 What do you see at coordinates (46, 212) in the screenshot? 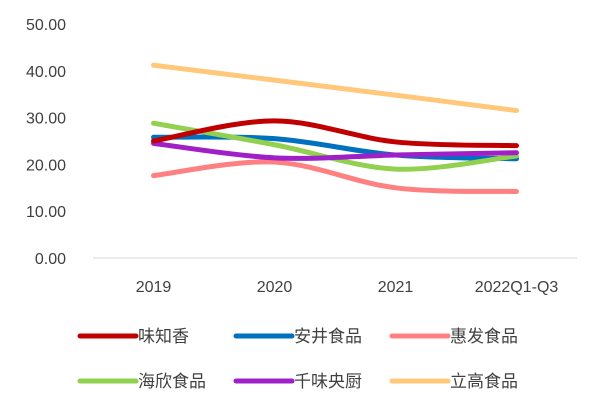
I see `y-tick-label: 10.00` at bounding box center [46, 212].